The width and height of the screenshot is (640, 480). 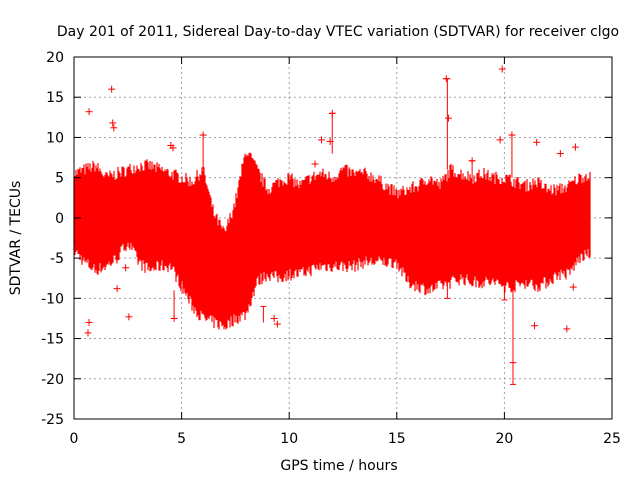 What do you see at coordinates (338, 466) in the screenshot?
I see `x-axis-label: GPS time / hours` at bounding box center [338, 466].